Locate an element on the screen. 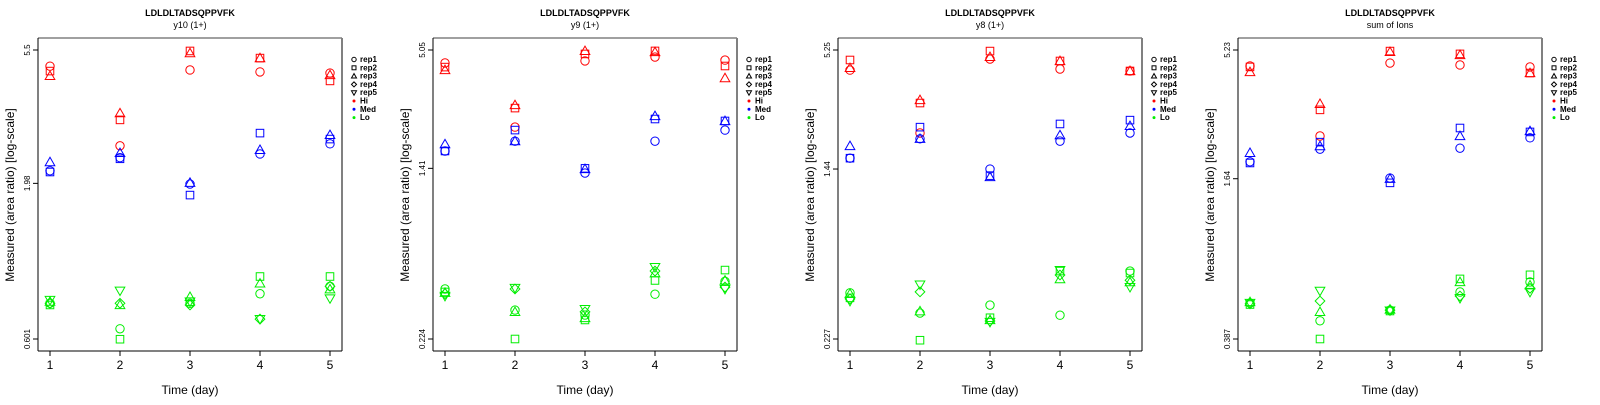 This screenshot has width=1600, height=405. data-point-hi-rep1-day5 is located at coordinates (1530, 67).